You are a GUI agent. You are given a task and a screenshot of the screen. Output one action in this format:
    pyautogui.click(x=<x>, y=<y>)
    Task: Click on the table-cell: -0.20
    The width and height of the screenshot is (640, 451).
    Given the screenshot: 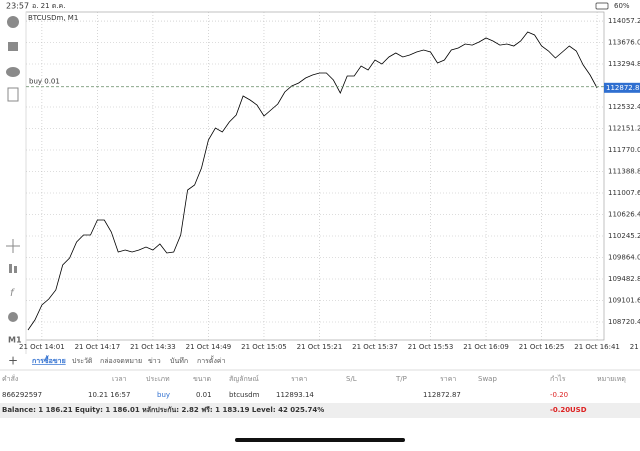 What is the action you would take?
    pyautogui.click(x=559, y=395)
    